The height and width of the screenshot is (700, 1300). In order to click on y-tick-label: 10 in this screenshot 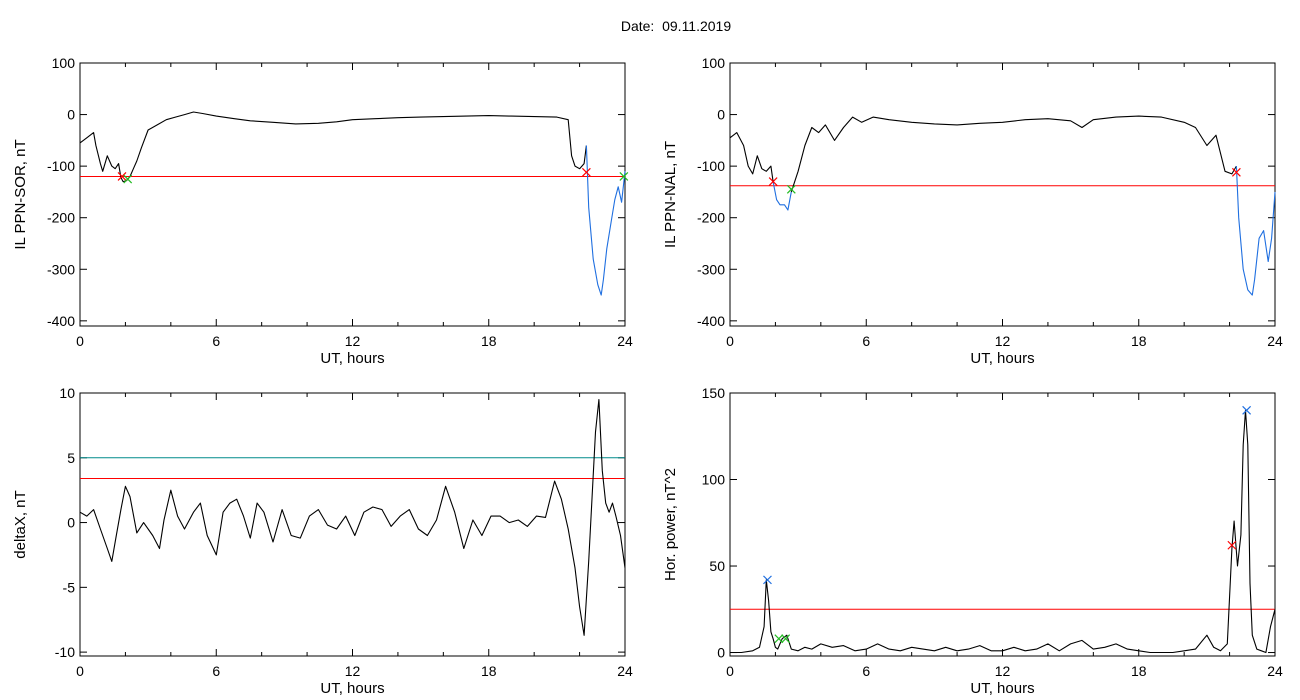, I will do `click(67, 393)`.